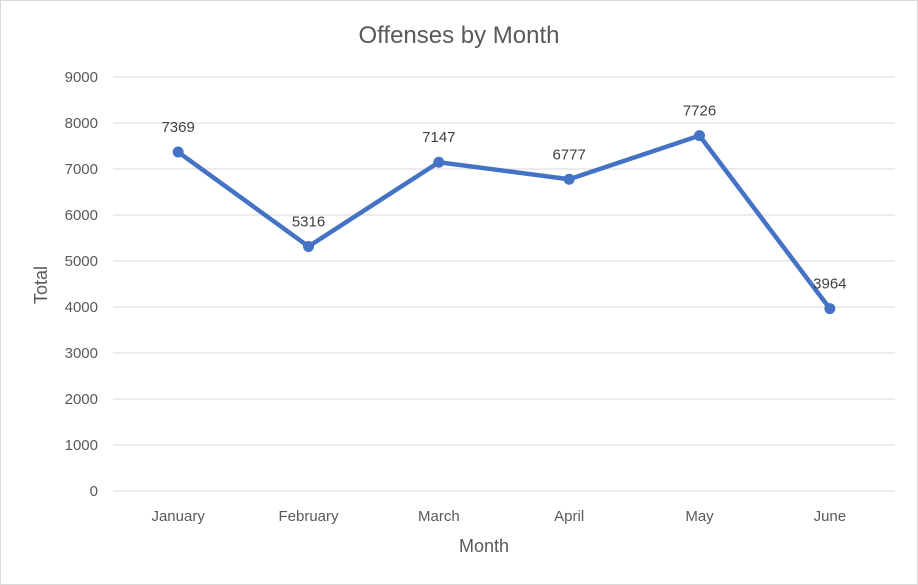 This screenshot has width=918, height=585. Describe the element at coordinates (81, 307) in the screenshot. I see `y-tick-label: 4000` at that location.